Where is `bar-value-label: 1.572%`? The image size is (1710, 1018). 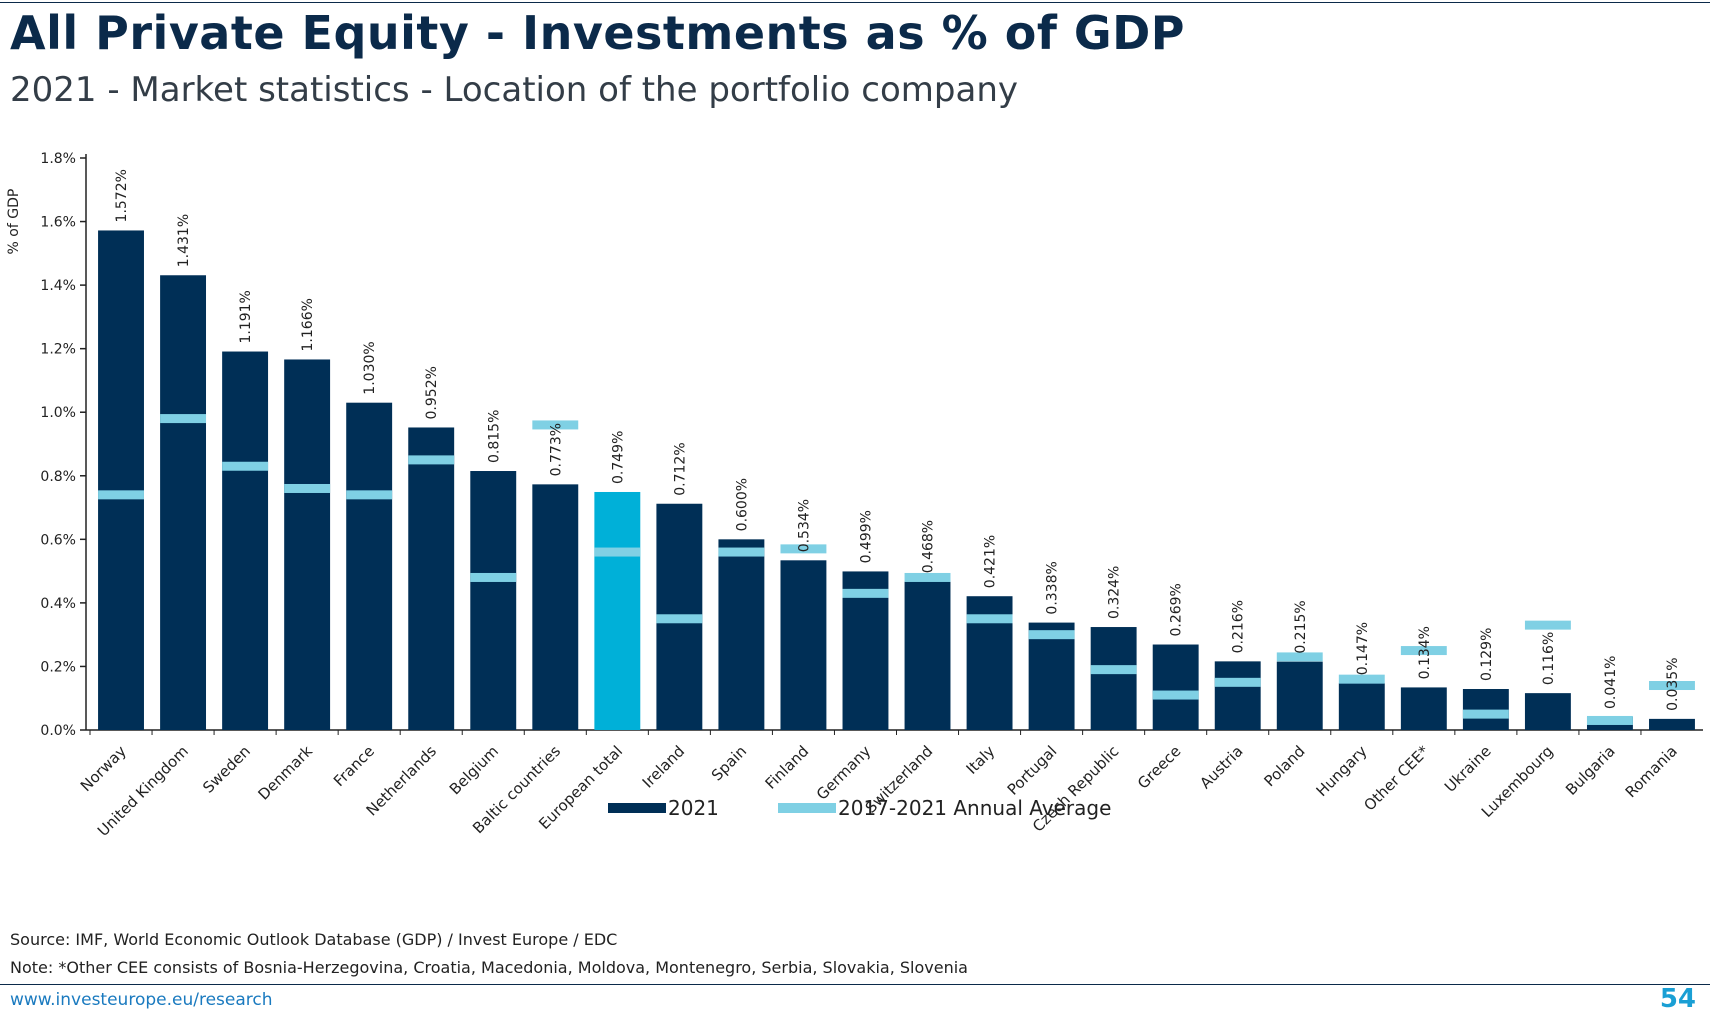 bar-value-label: 1.572% is located at coordinates (122, 195).